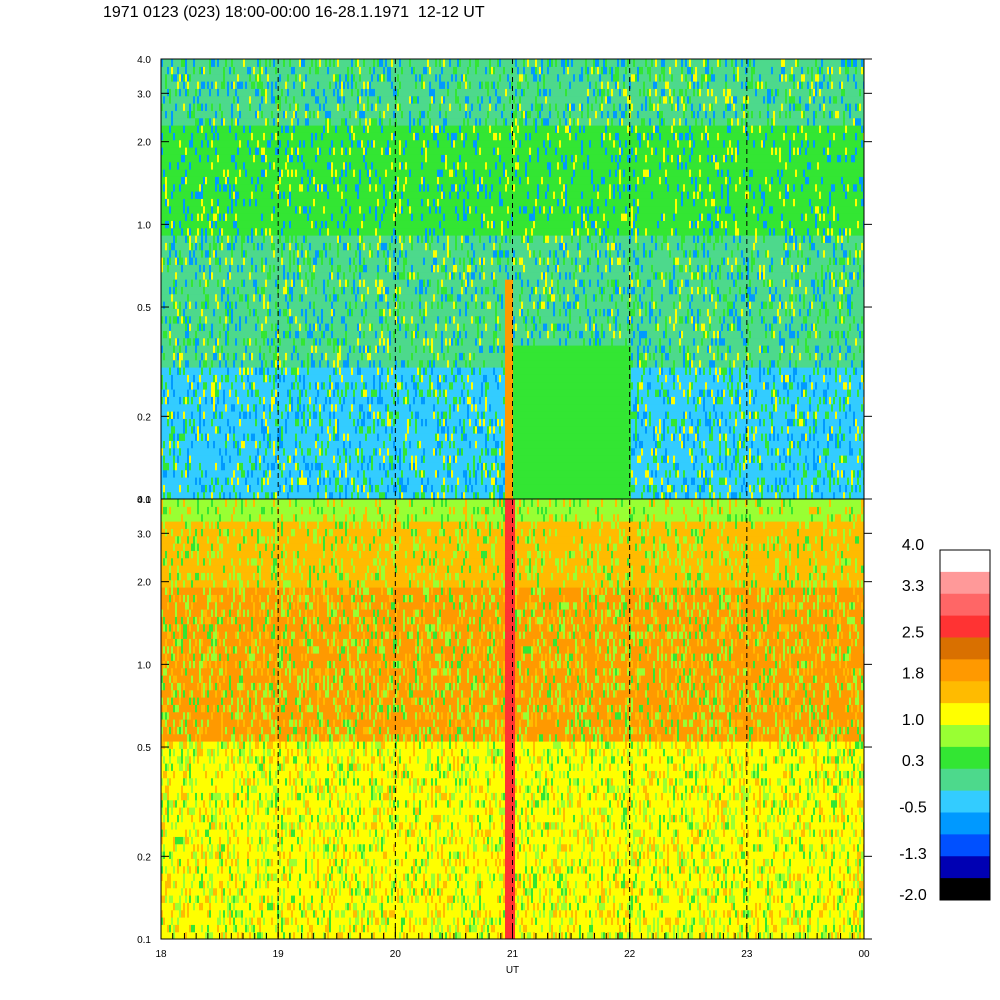  I want to click on colorbar-label: 0.3, so click(913, 761).